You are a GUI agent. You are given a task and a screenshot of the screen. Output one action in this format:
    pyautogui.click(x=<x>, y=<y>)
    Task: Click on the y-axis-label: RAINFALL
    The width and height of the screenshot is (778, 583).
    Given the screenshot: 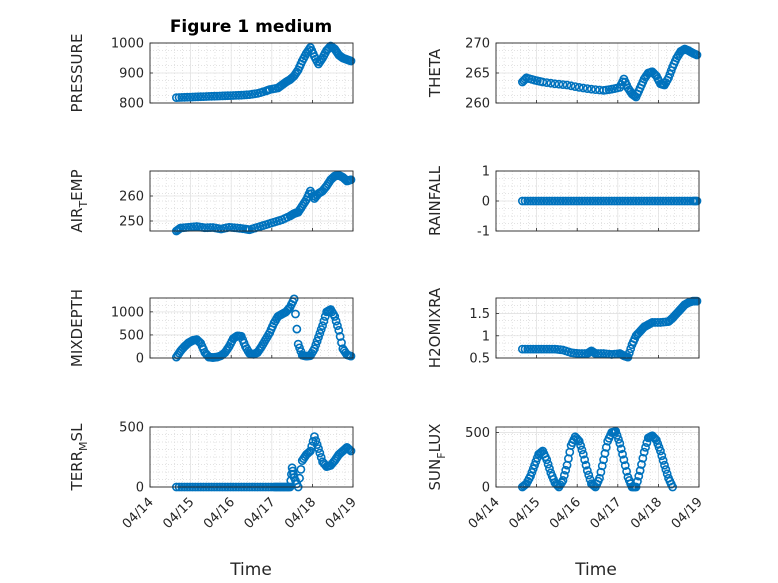 What is the action you would take?
    pyautogui.click(x=435, y=200)
    